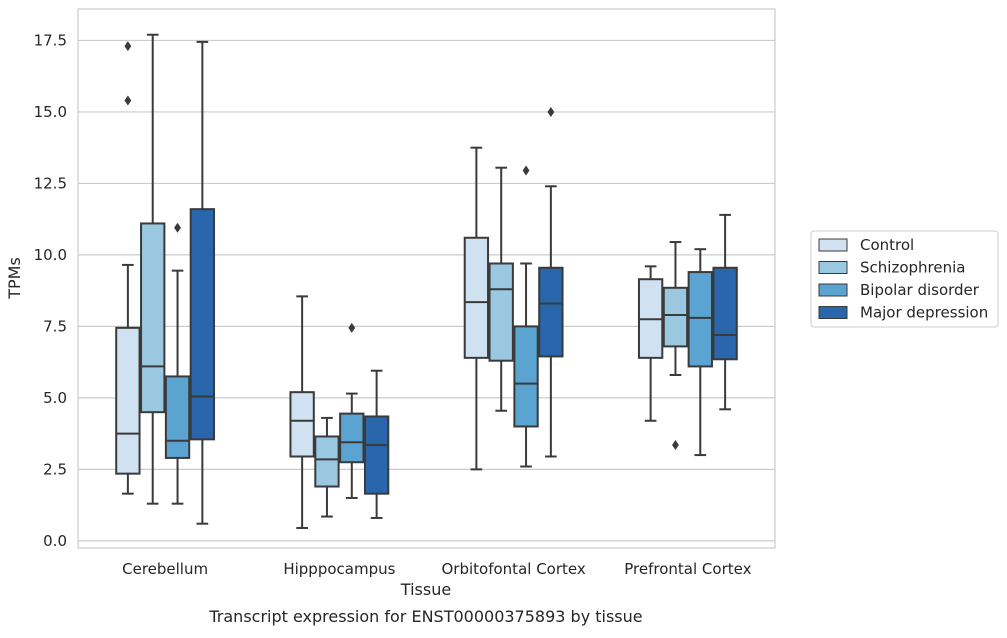 This screenshot has width=1007, height=638. I want to click on y-tick-labels: 0.0 2.5 5.0 7.5 10.0 12.5 15.0 17.5, so click(50, 290).